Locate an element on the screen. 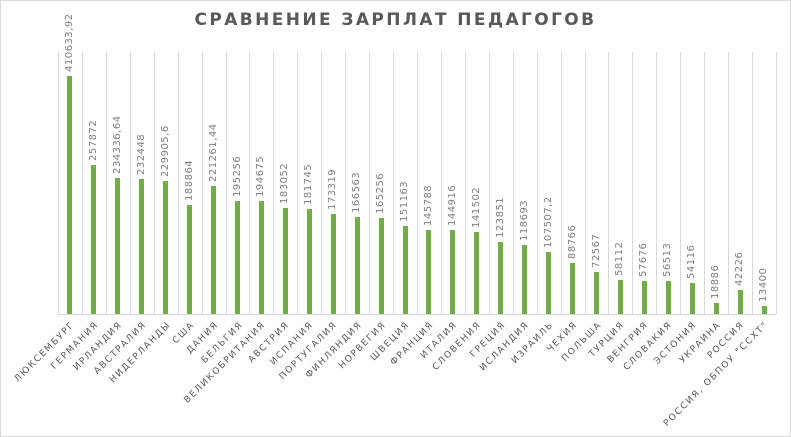 The image size is (791, 437). data-label: 165256 is located at coordinates (380, 193).